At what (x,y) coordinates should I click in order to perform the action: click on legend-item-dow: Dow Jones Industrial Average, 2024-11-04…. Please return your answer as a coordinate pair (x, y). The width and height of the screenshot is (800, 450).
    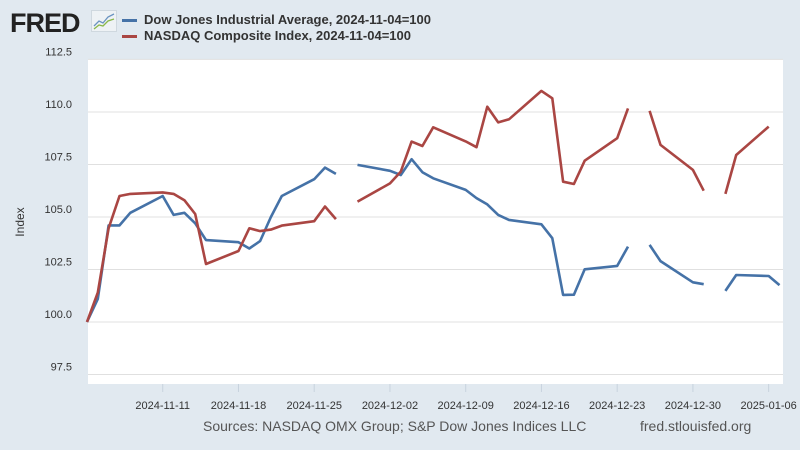
    Looking at the image, I should click on (276, 20).